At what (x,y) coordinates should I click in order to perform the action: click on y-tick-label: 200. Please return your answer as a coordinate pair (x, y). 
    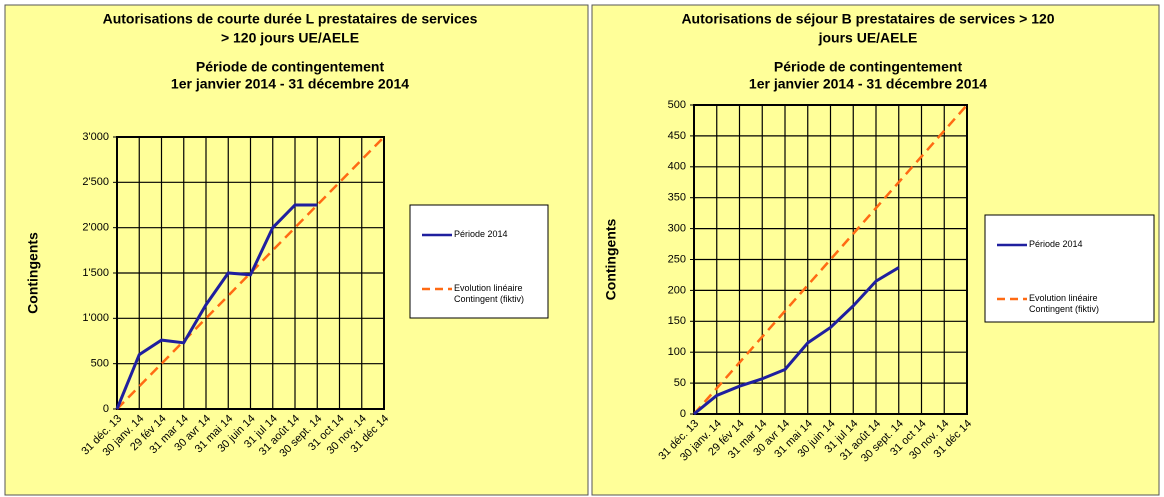
    Looking at the image, I should click on (677, 290).